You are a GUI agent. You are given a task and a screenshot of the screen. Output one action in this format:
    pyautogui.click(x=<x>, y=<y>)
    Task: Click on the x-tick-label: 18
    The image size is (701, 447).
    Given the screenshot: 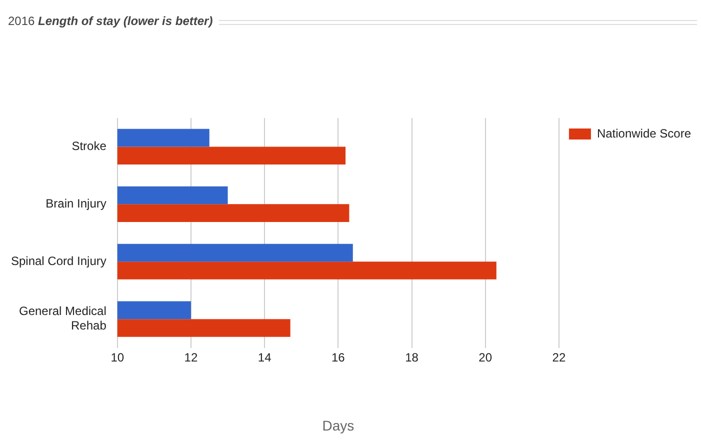 What is the action you would take?
    pyautogui.click(x=412, y=357)
    